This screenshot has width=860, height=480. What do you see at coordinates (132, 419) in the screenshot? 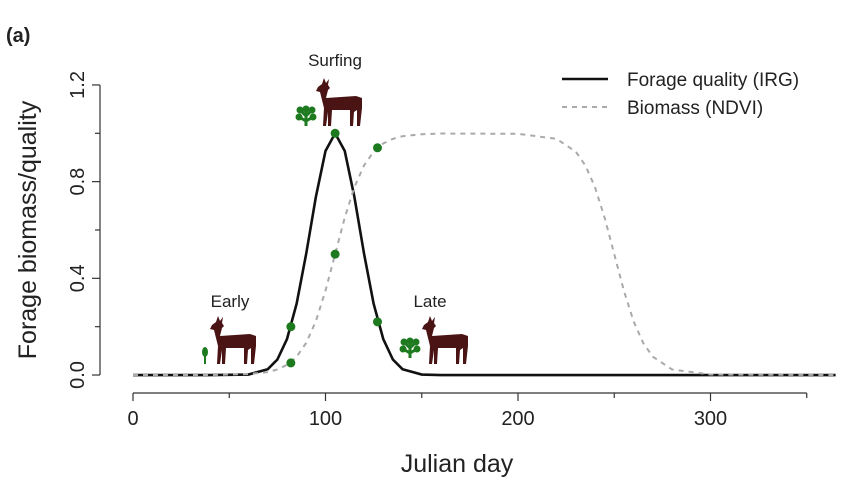
I see `x-tick-label: 0` at bounding box center [132, 419].